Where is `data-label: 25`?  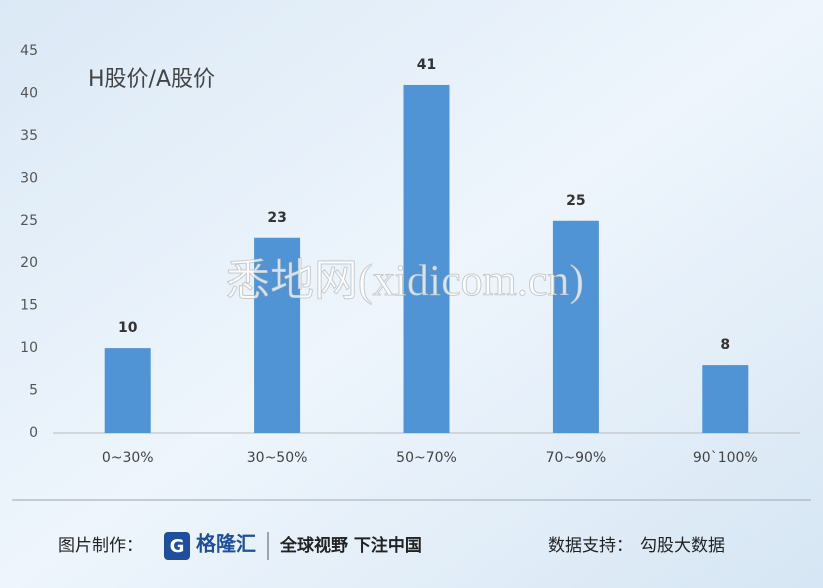
data-label: 25 is located at coordinates (575, 201).